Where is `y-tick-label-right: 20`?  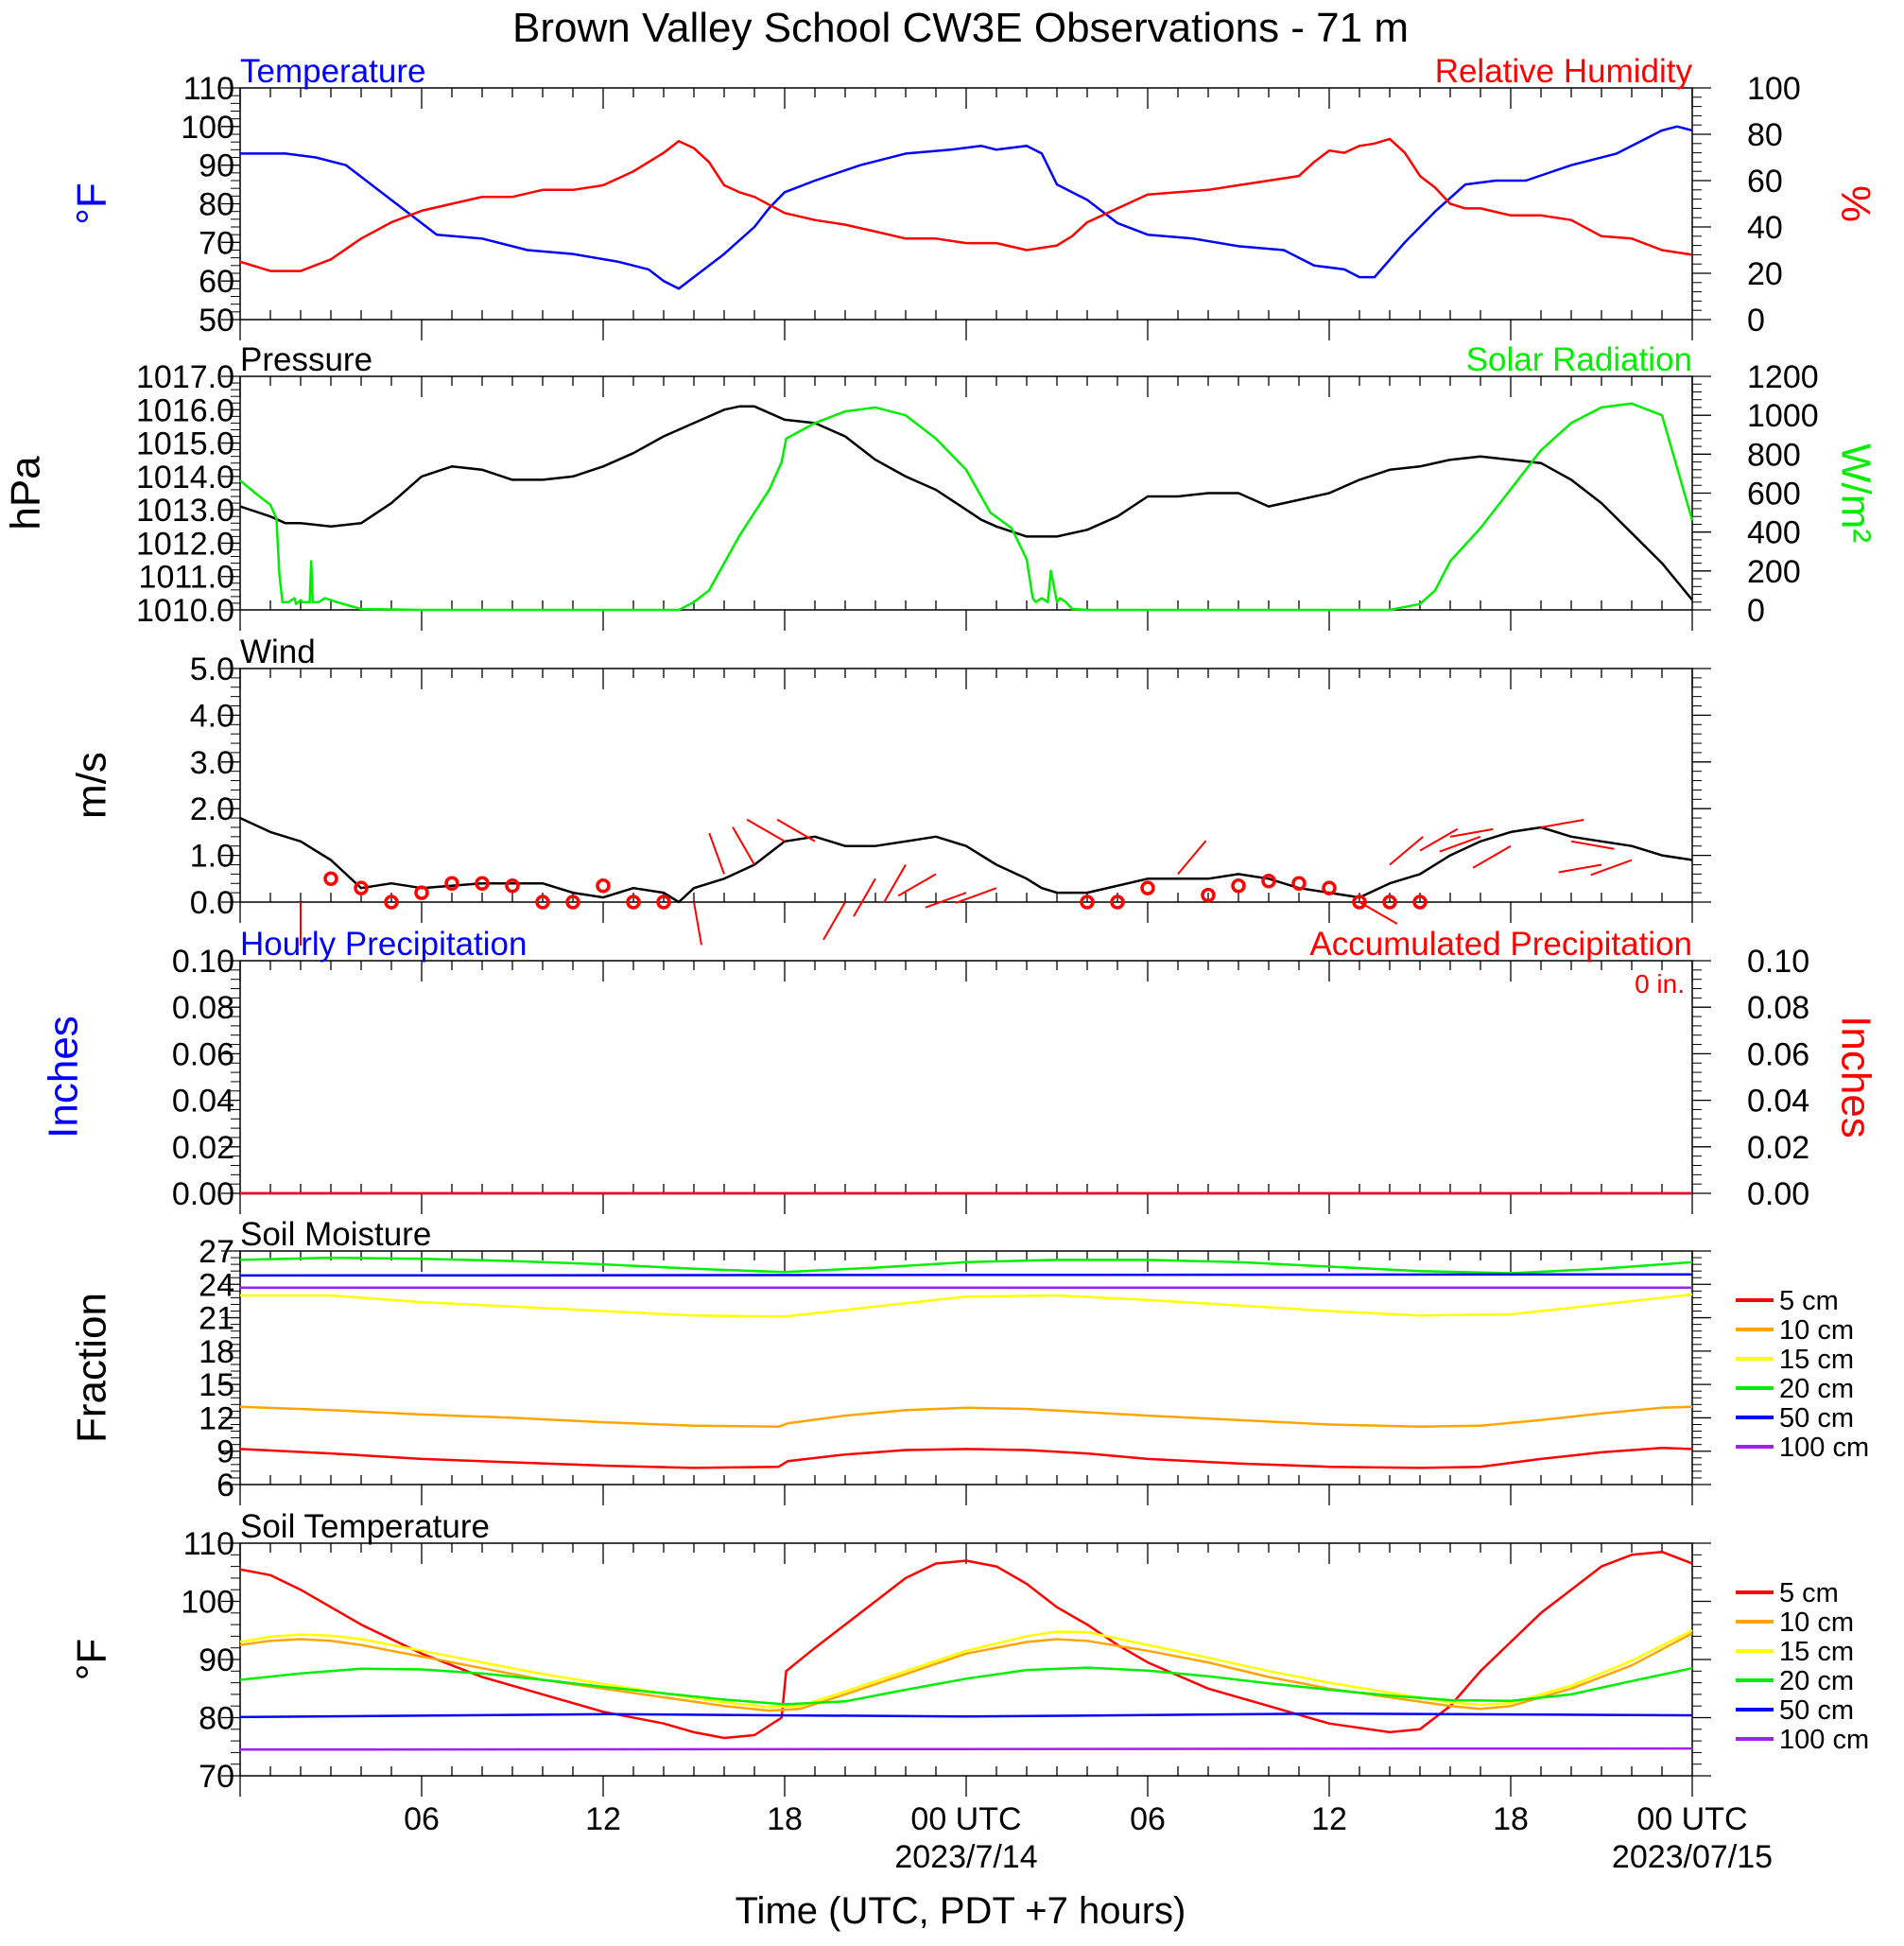
y-tick-label-right: 20 is located at coordinates (1765, 274).